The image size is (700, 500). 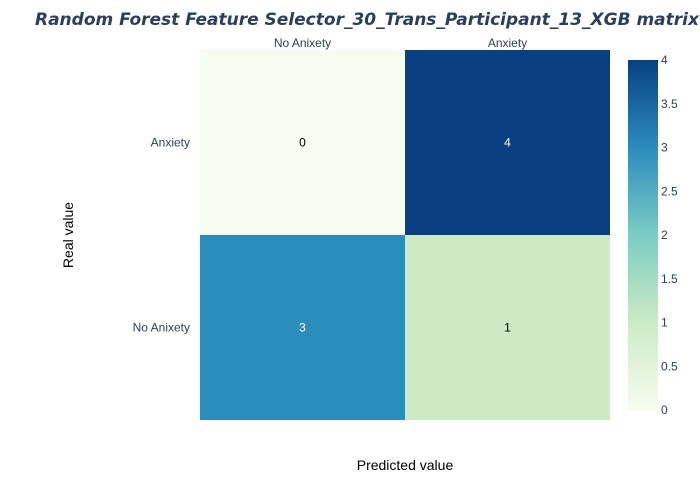 I want to click on colorbar-tick-label: 0, so click(x=664, y=410).